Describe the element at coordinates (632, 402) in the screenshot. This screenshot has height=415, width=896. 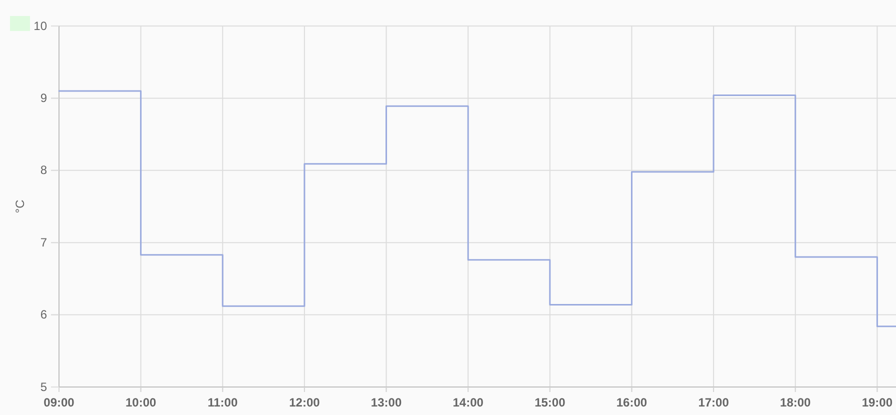
I see `x-tick-label: 16:00` at that location.